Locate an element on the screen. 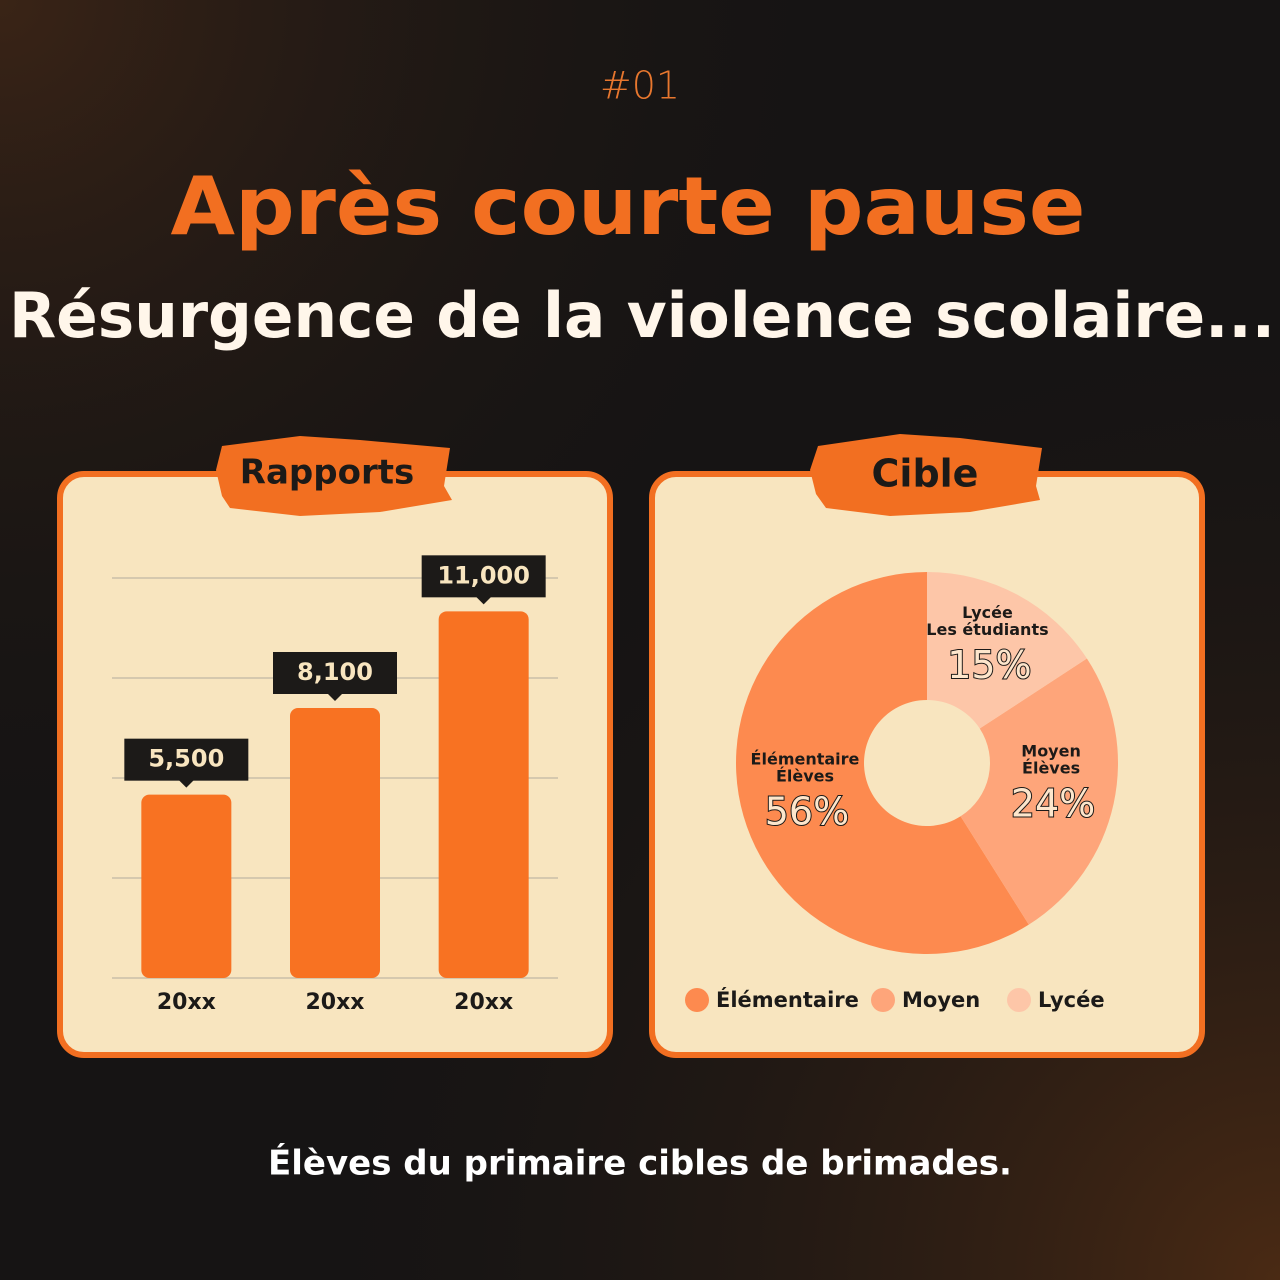 Image resolution: width=1280 pixels, height=1280 pixels. chart-title: Cible is located at coordinates (925, 474).